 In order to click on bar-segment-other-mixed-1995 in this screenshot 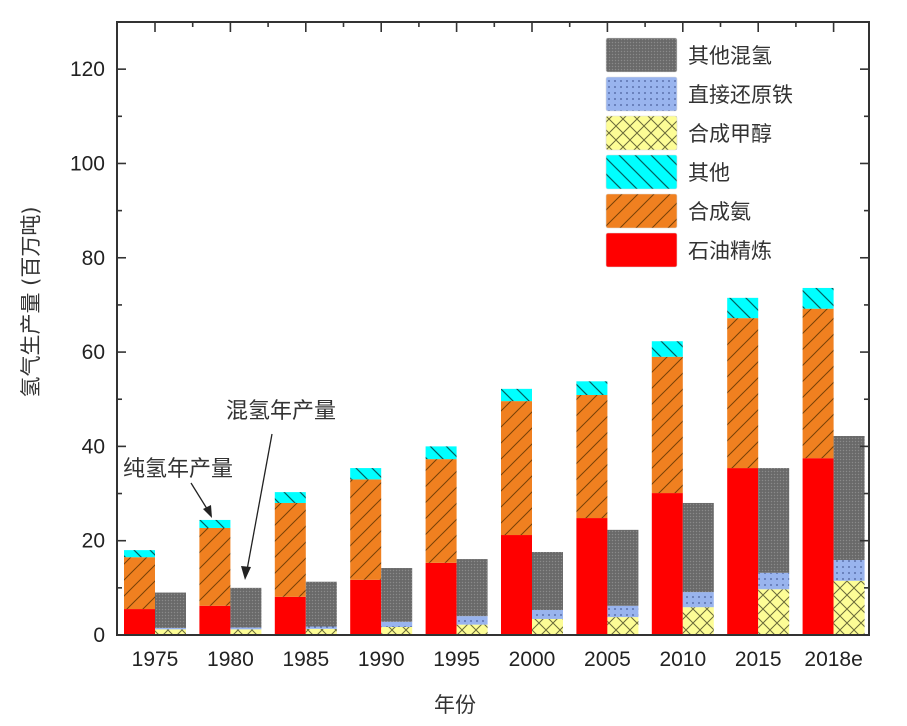, I will do `click(472, 588)`.